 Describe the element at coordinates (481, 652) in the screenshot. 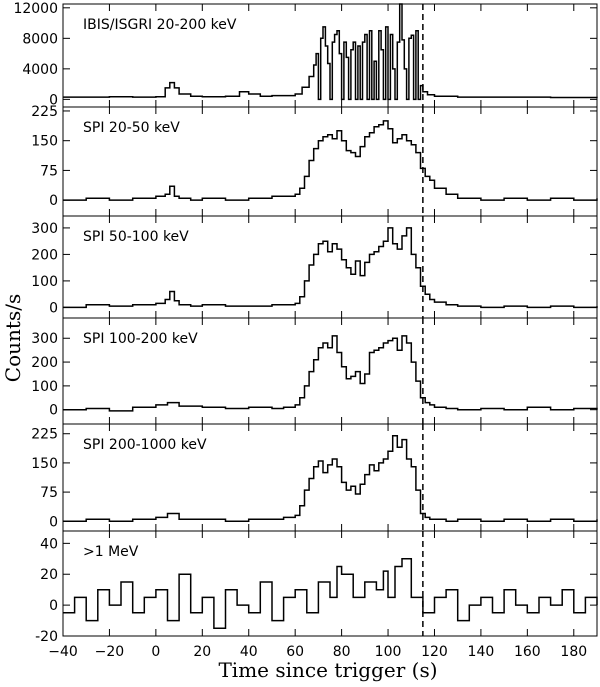

I see `x-tick-label: 140` at that location.